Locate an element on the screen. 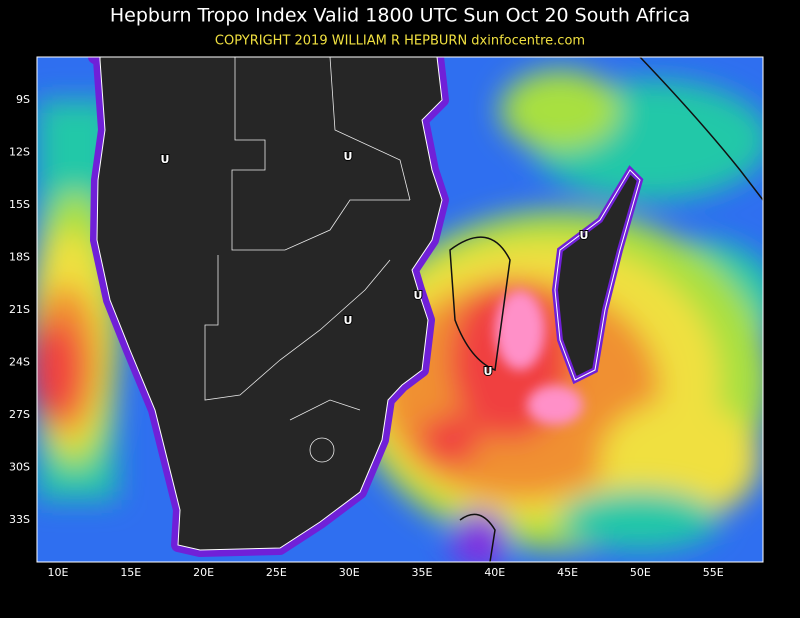 The width and height of the screenshot is (800, 618). lon-label: 25E is located at coordinates (276, 572).